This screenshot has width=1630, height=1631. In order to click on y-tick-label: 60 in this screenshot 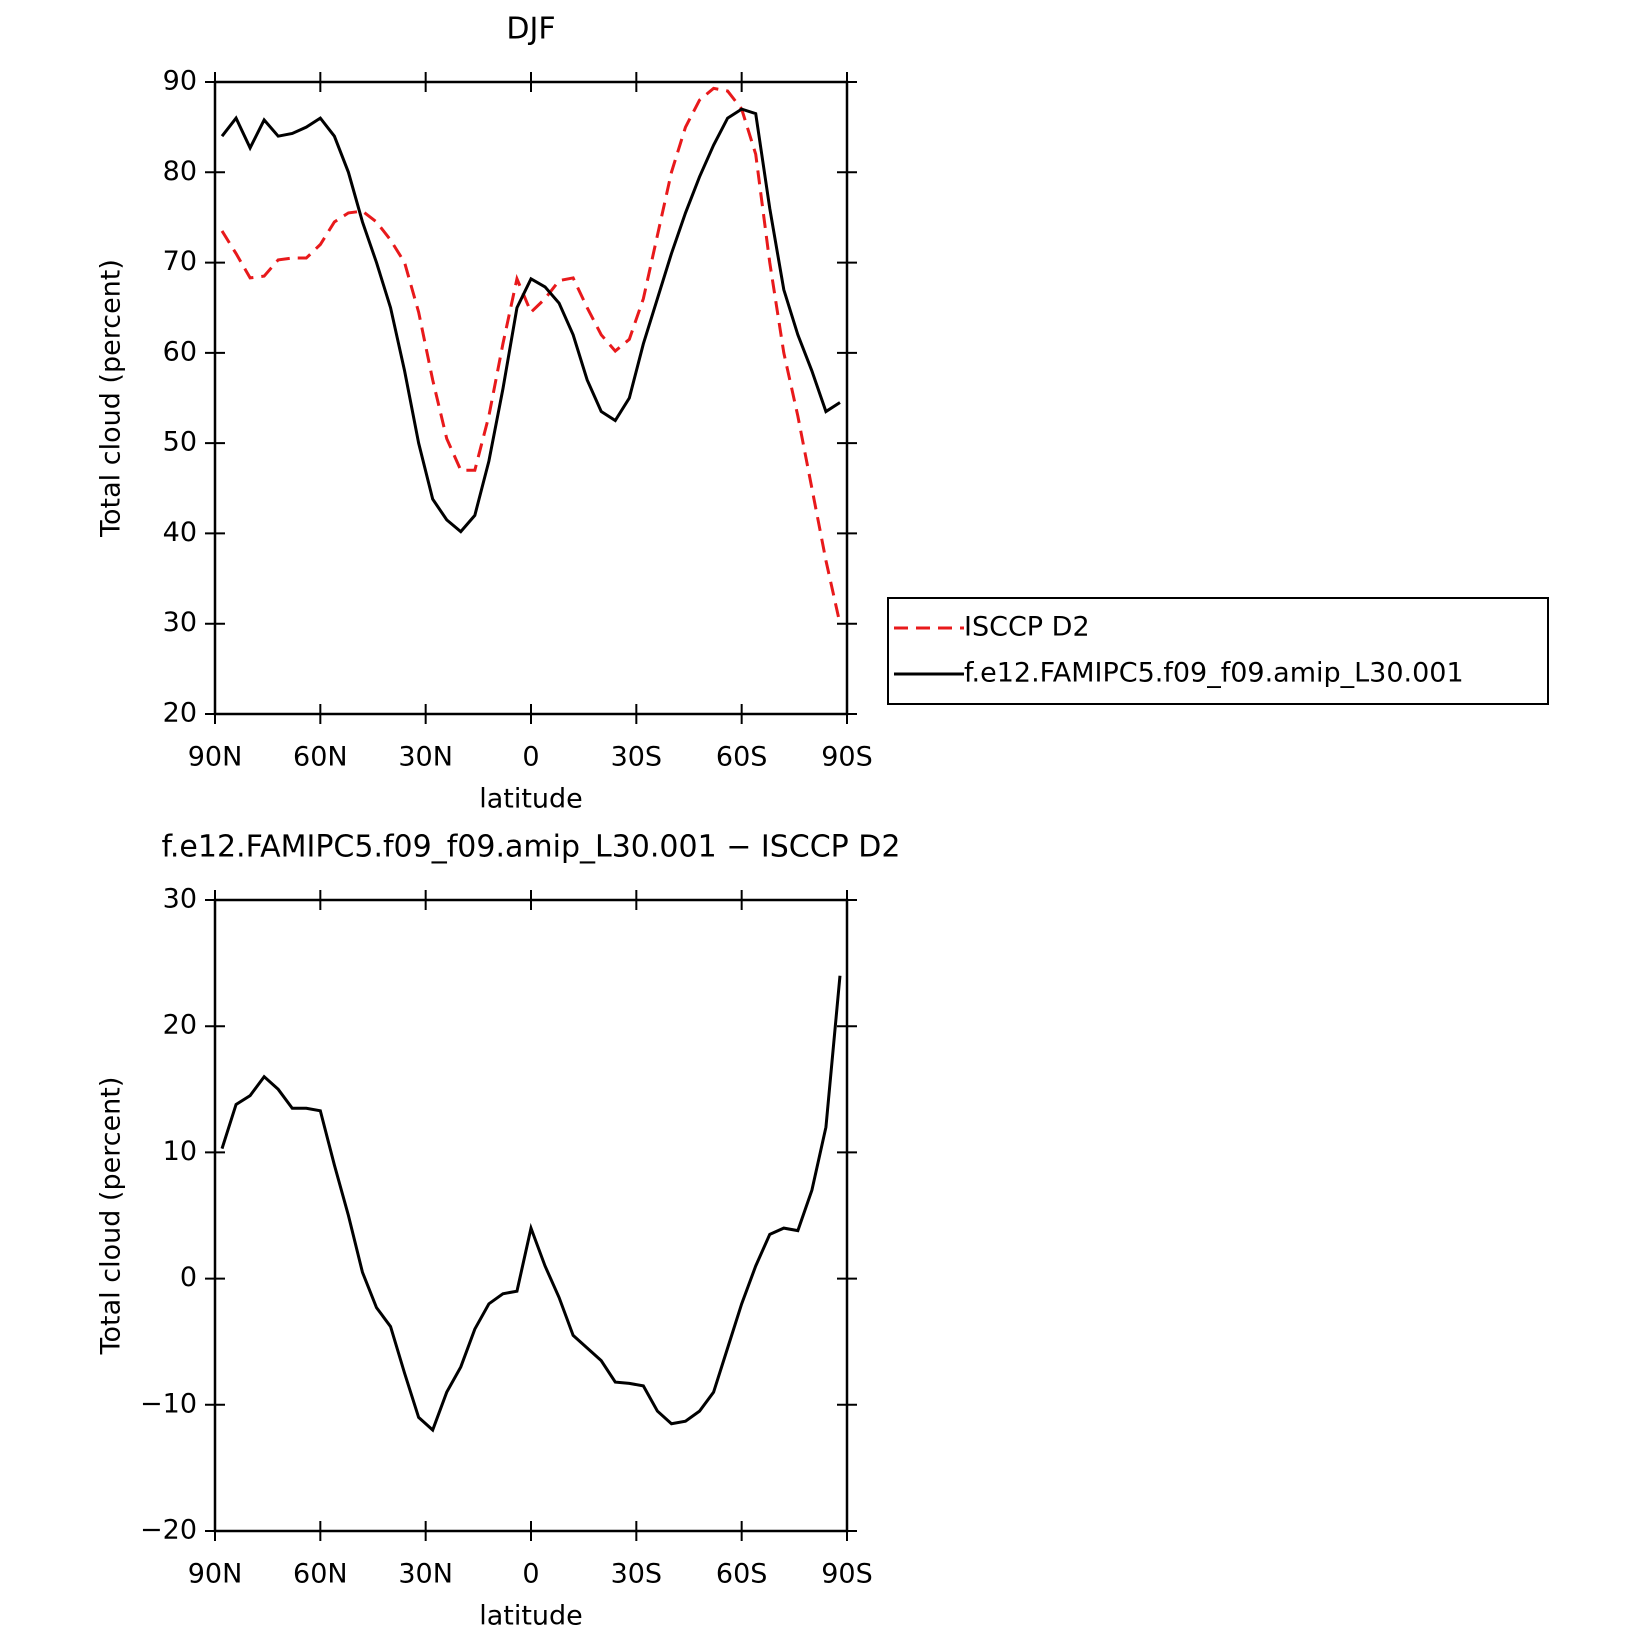, I will do `click(180, 351)`.